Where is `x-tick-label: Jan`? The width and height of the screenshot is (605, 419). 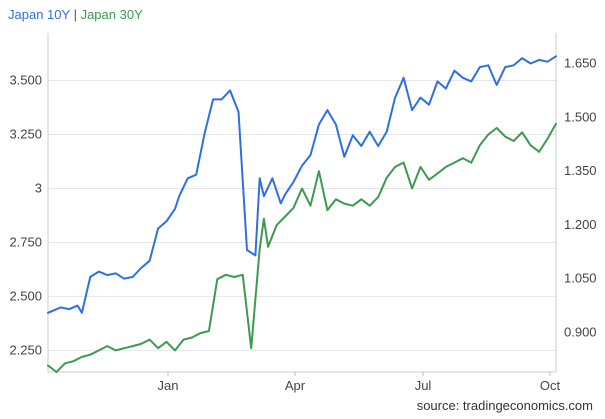 x-tick-label: Jan is located at coordinates (168, 385).